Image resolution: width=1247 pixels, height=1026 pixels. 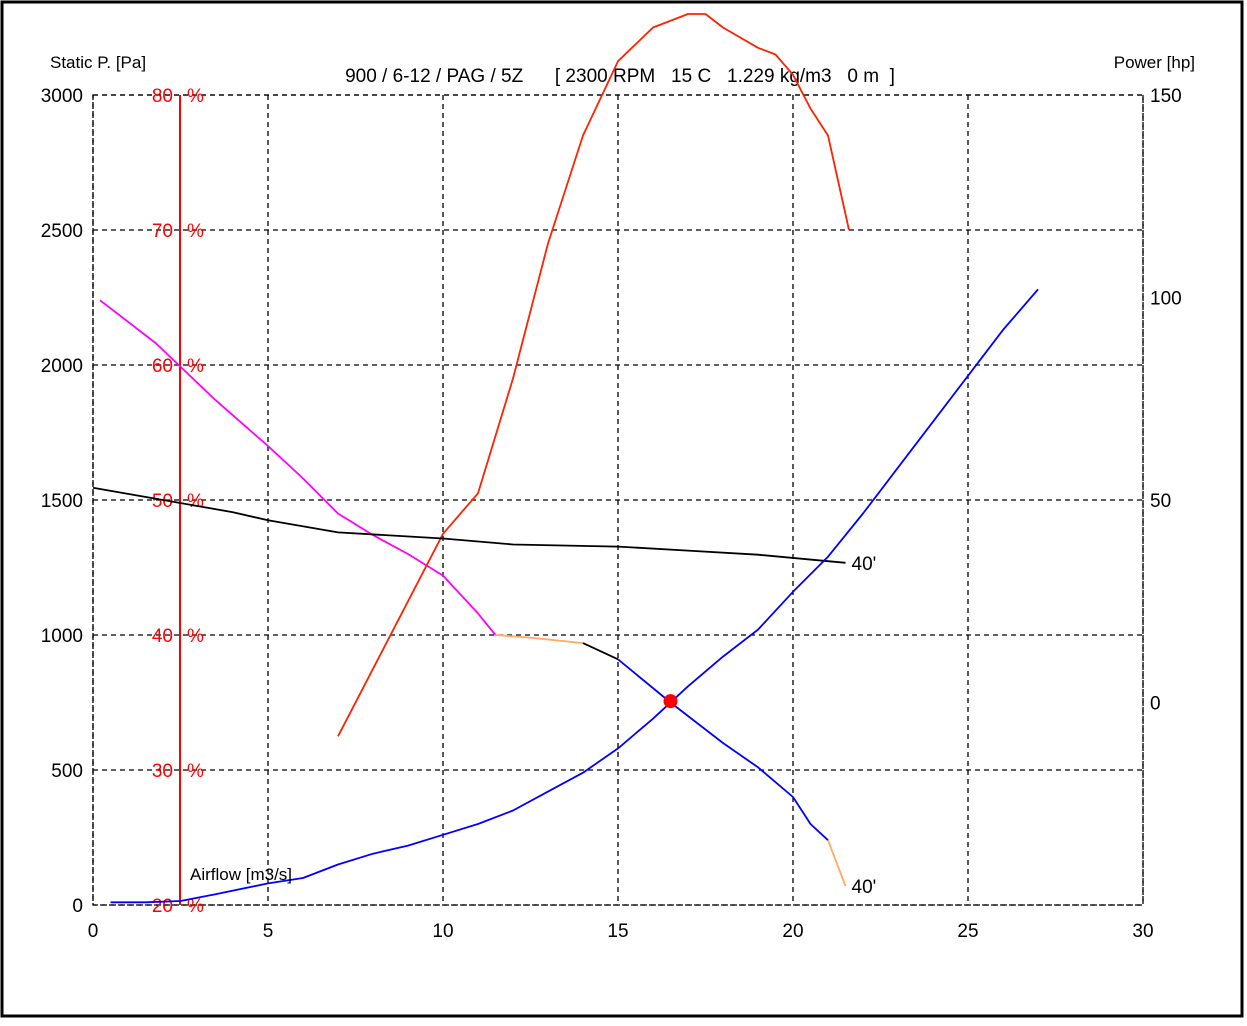 What do you see at coordinates (864, 564) in the screenshot?
I see `power-end-label: 40'` at bounding box center [864, 564].